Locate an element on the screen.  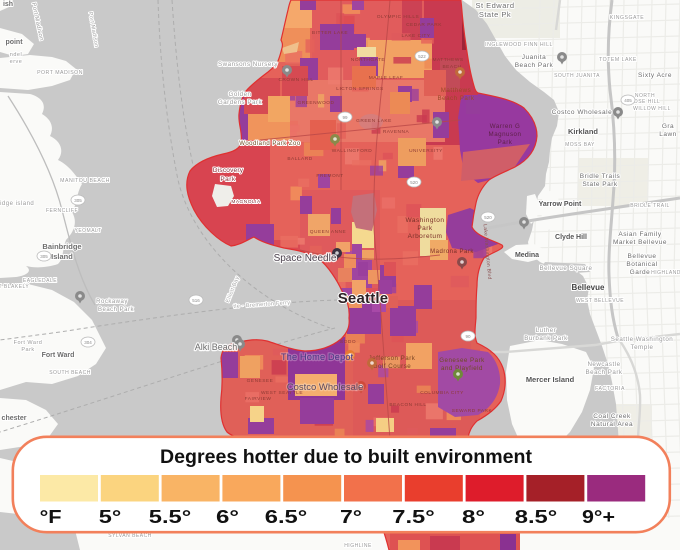
svg-text: Costco Wholesale is located at coordinates (582, 112).